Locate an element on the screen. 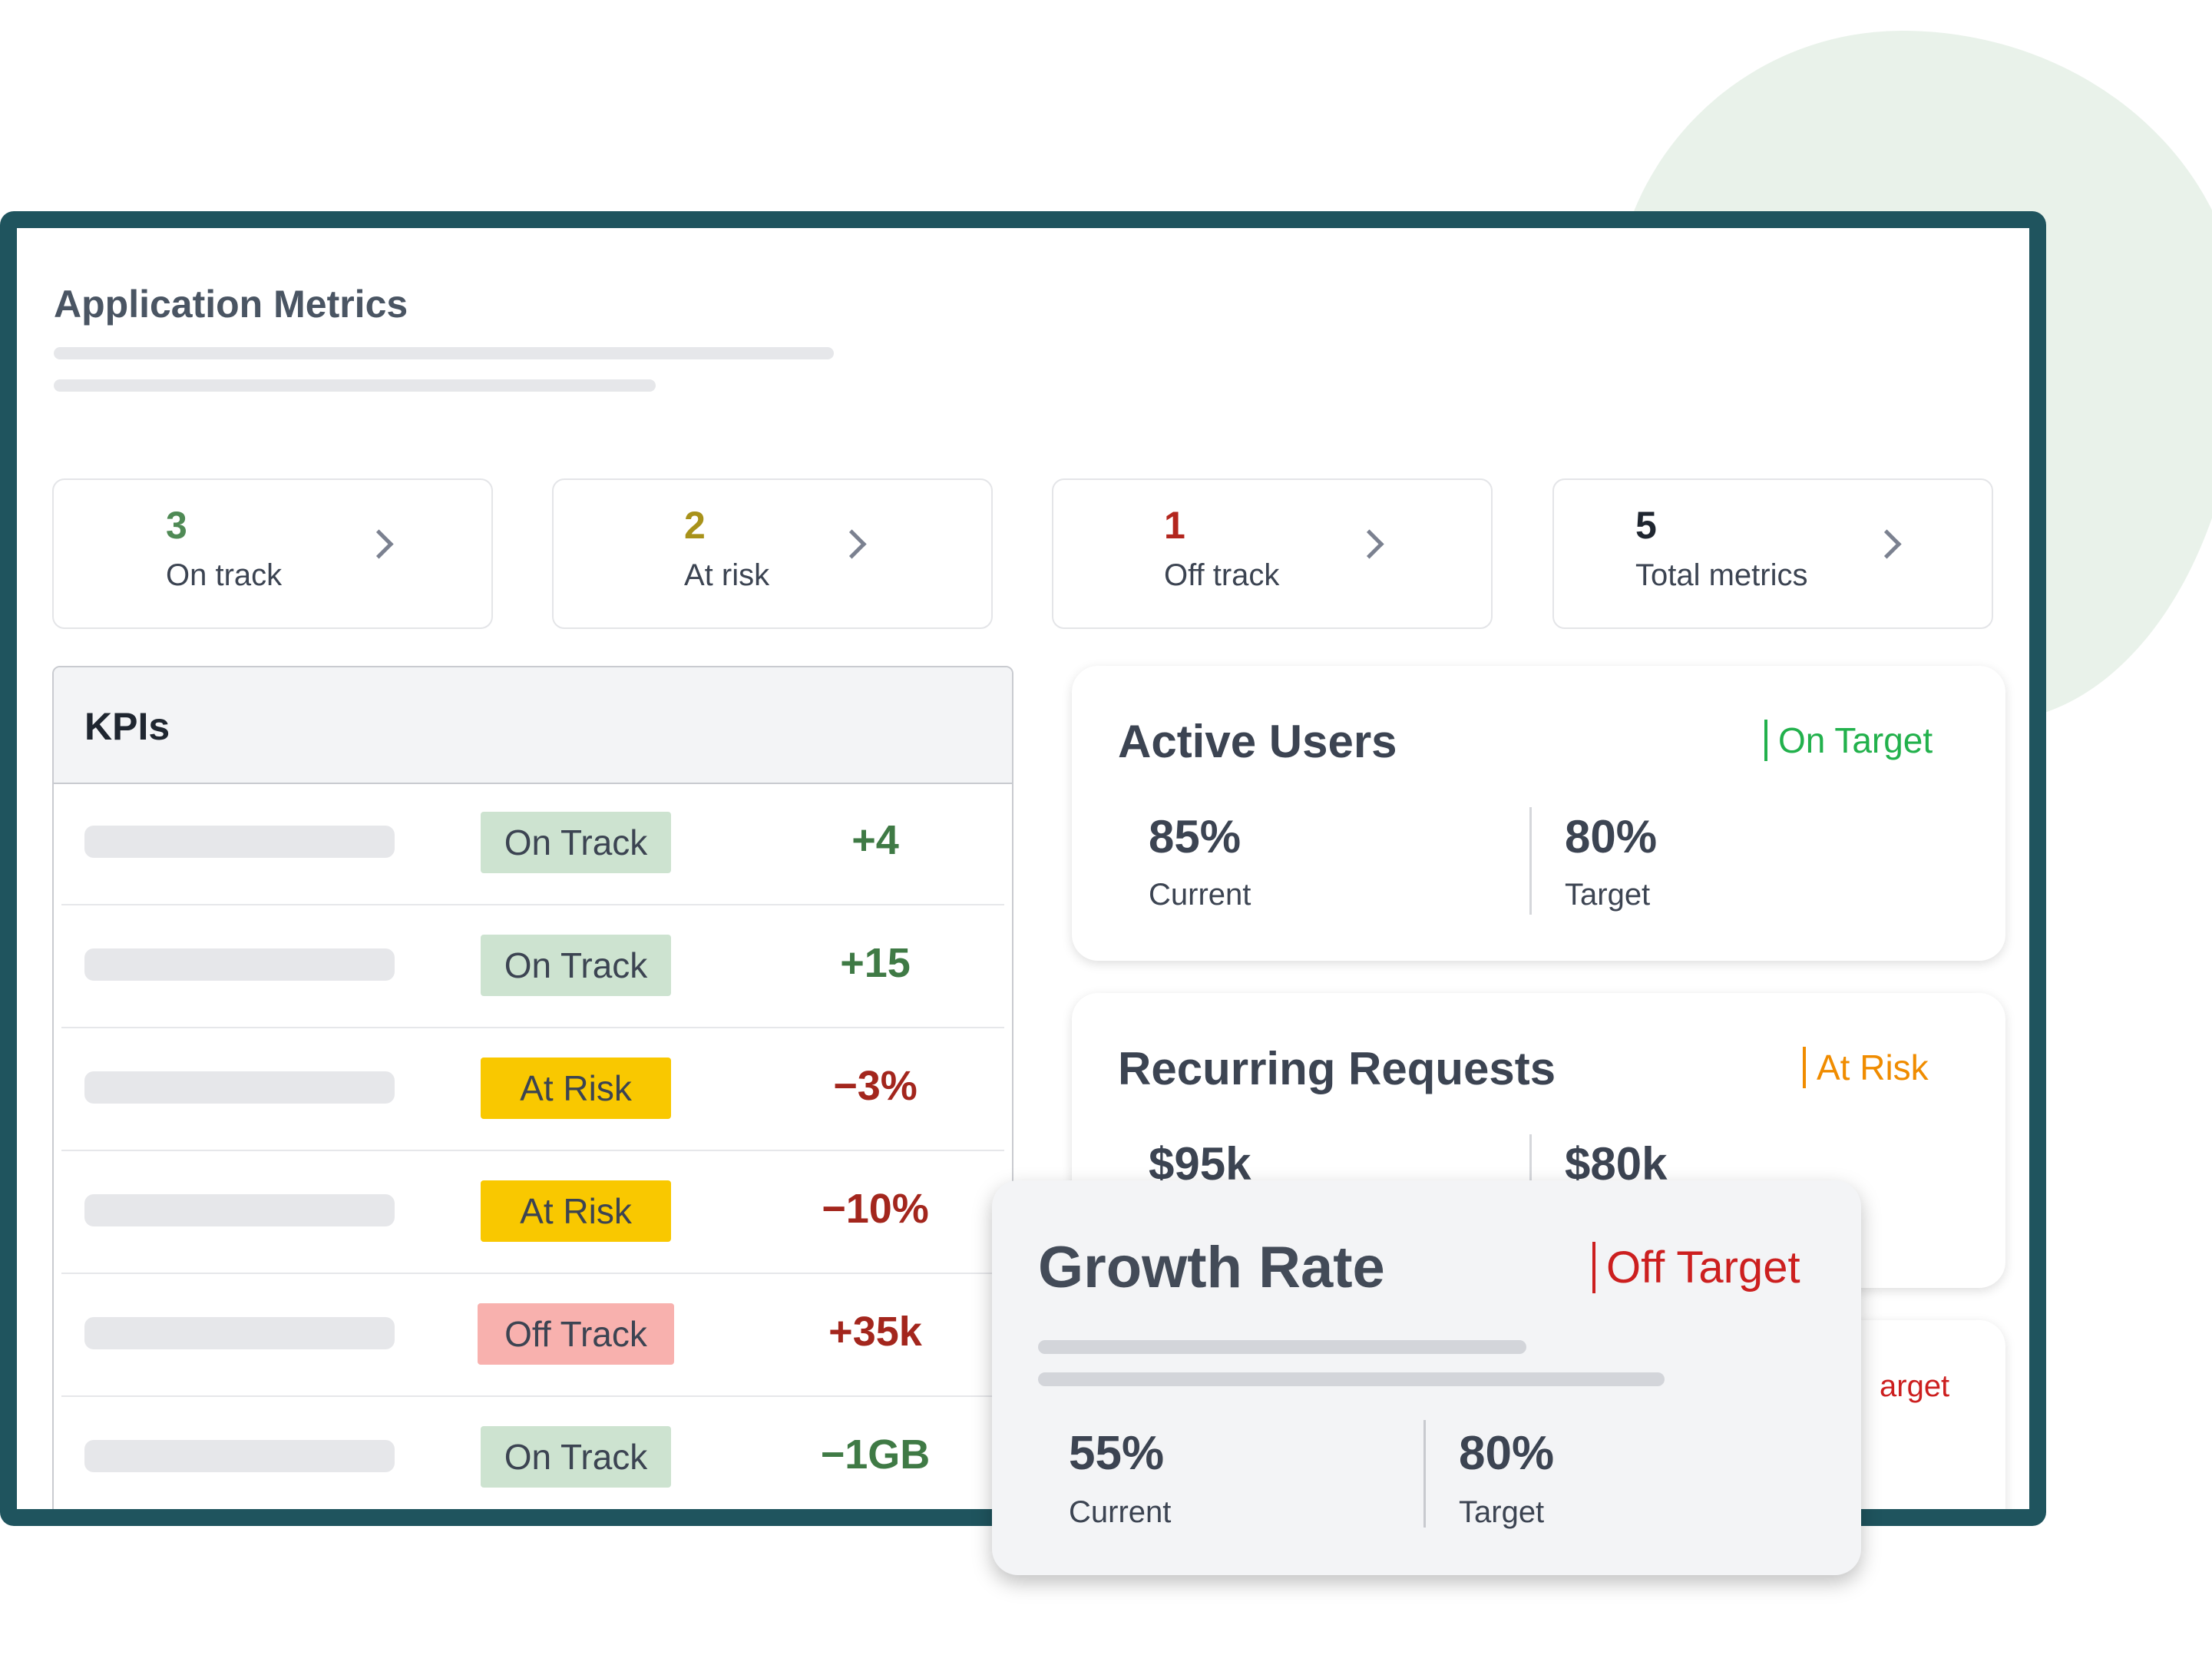  kpi-table-header: KPIs is located at coordinates (533, 725).